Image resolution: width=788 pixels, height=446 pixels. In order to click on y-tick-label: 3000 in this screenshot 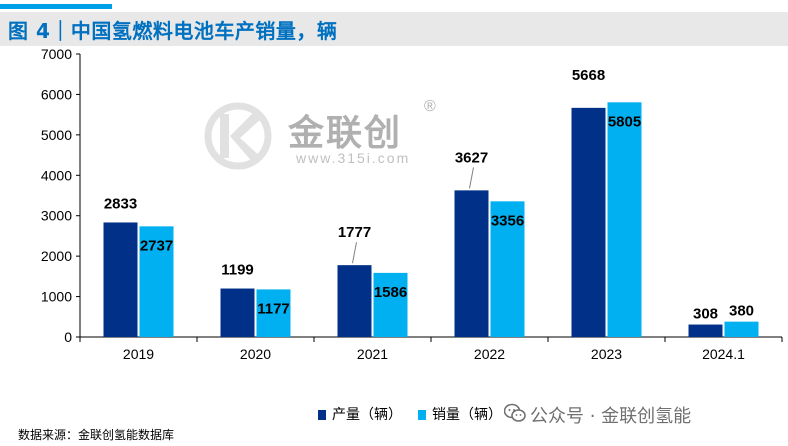, I will do `click(56, 216)`.